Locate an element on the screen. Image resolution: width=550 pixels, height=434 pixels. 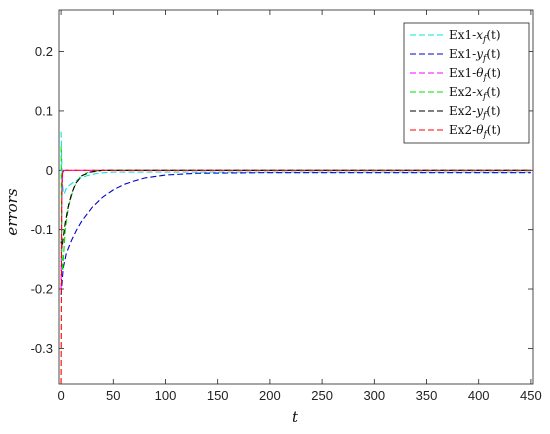
x-tick-label: 400 is located at coordinates (479, 395).